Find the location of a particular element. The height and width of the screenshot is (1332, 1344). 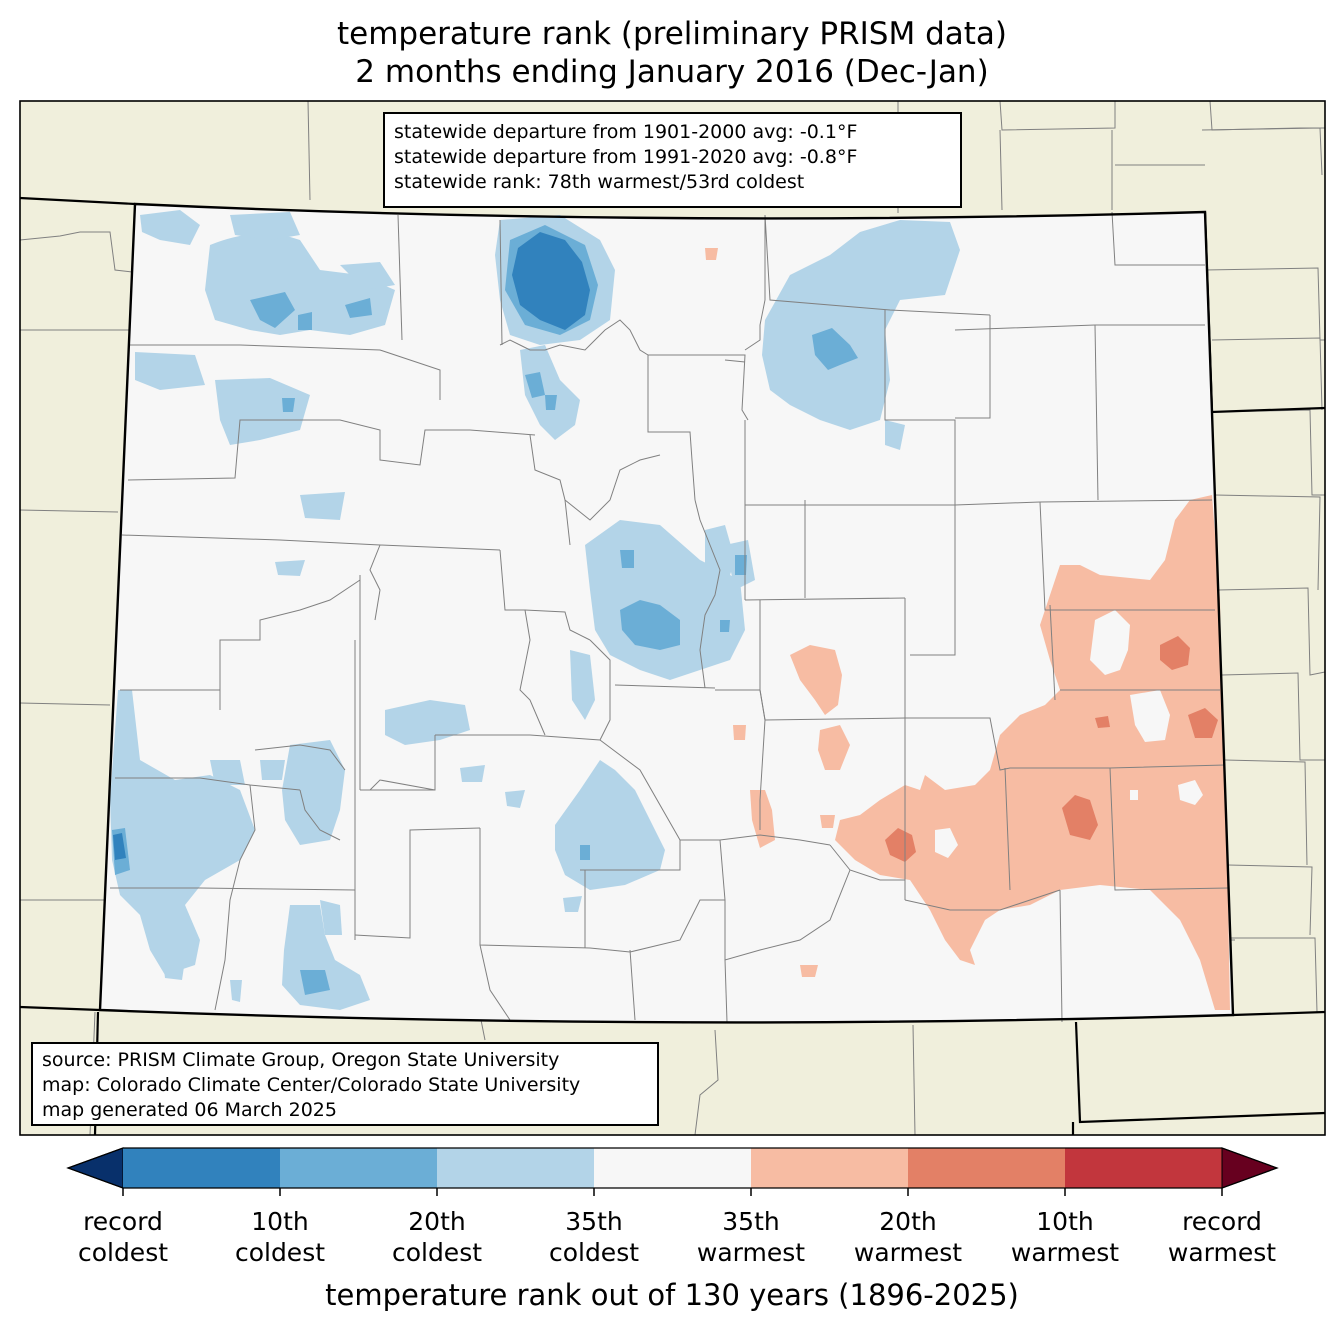

colorbar is located at coordinates (672, 1171).